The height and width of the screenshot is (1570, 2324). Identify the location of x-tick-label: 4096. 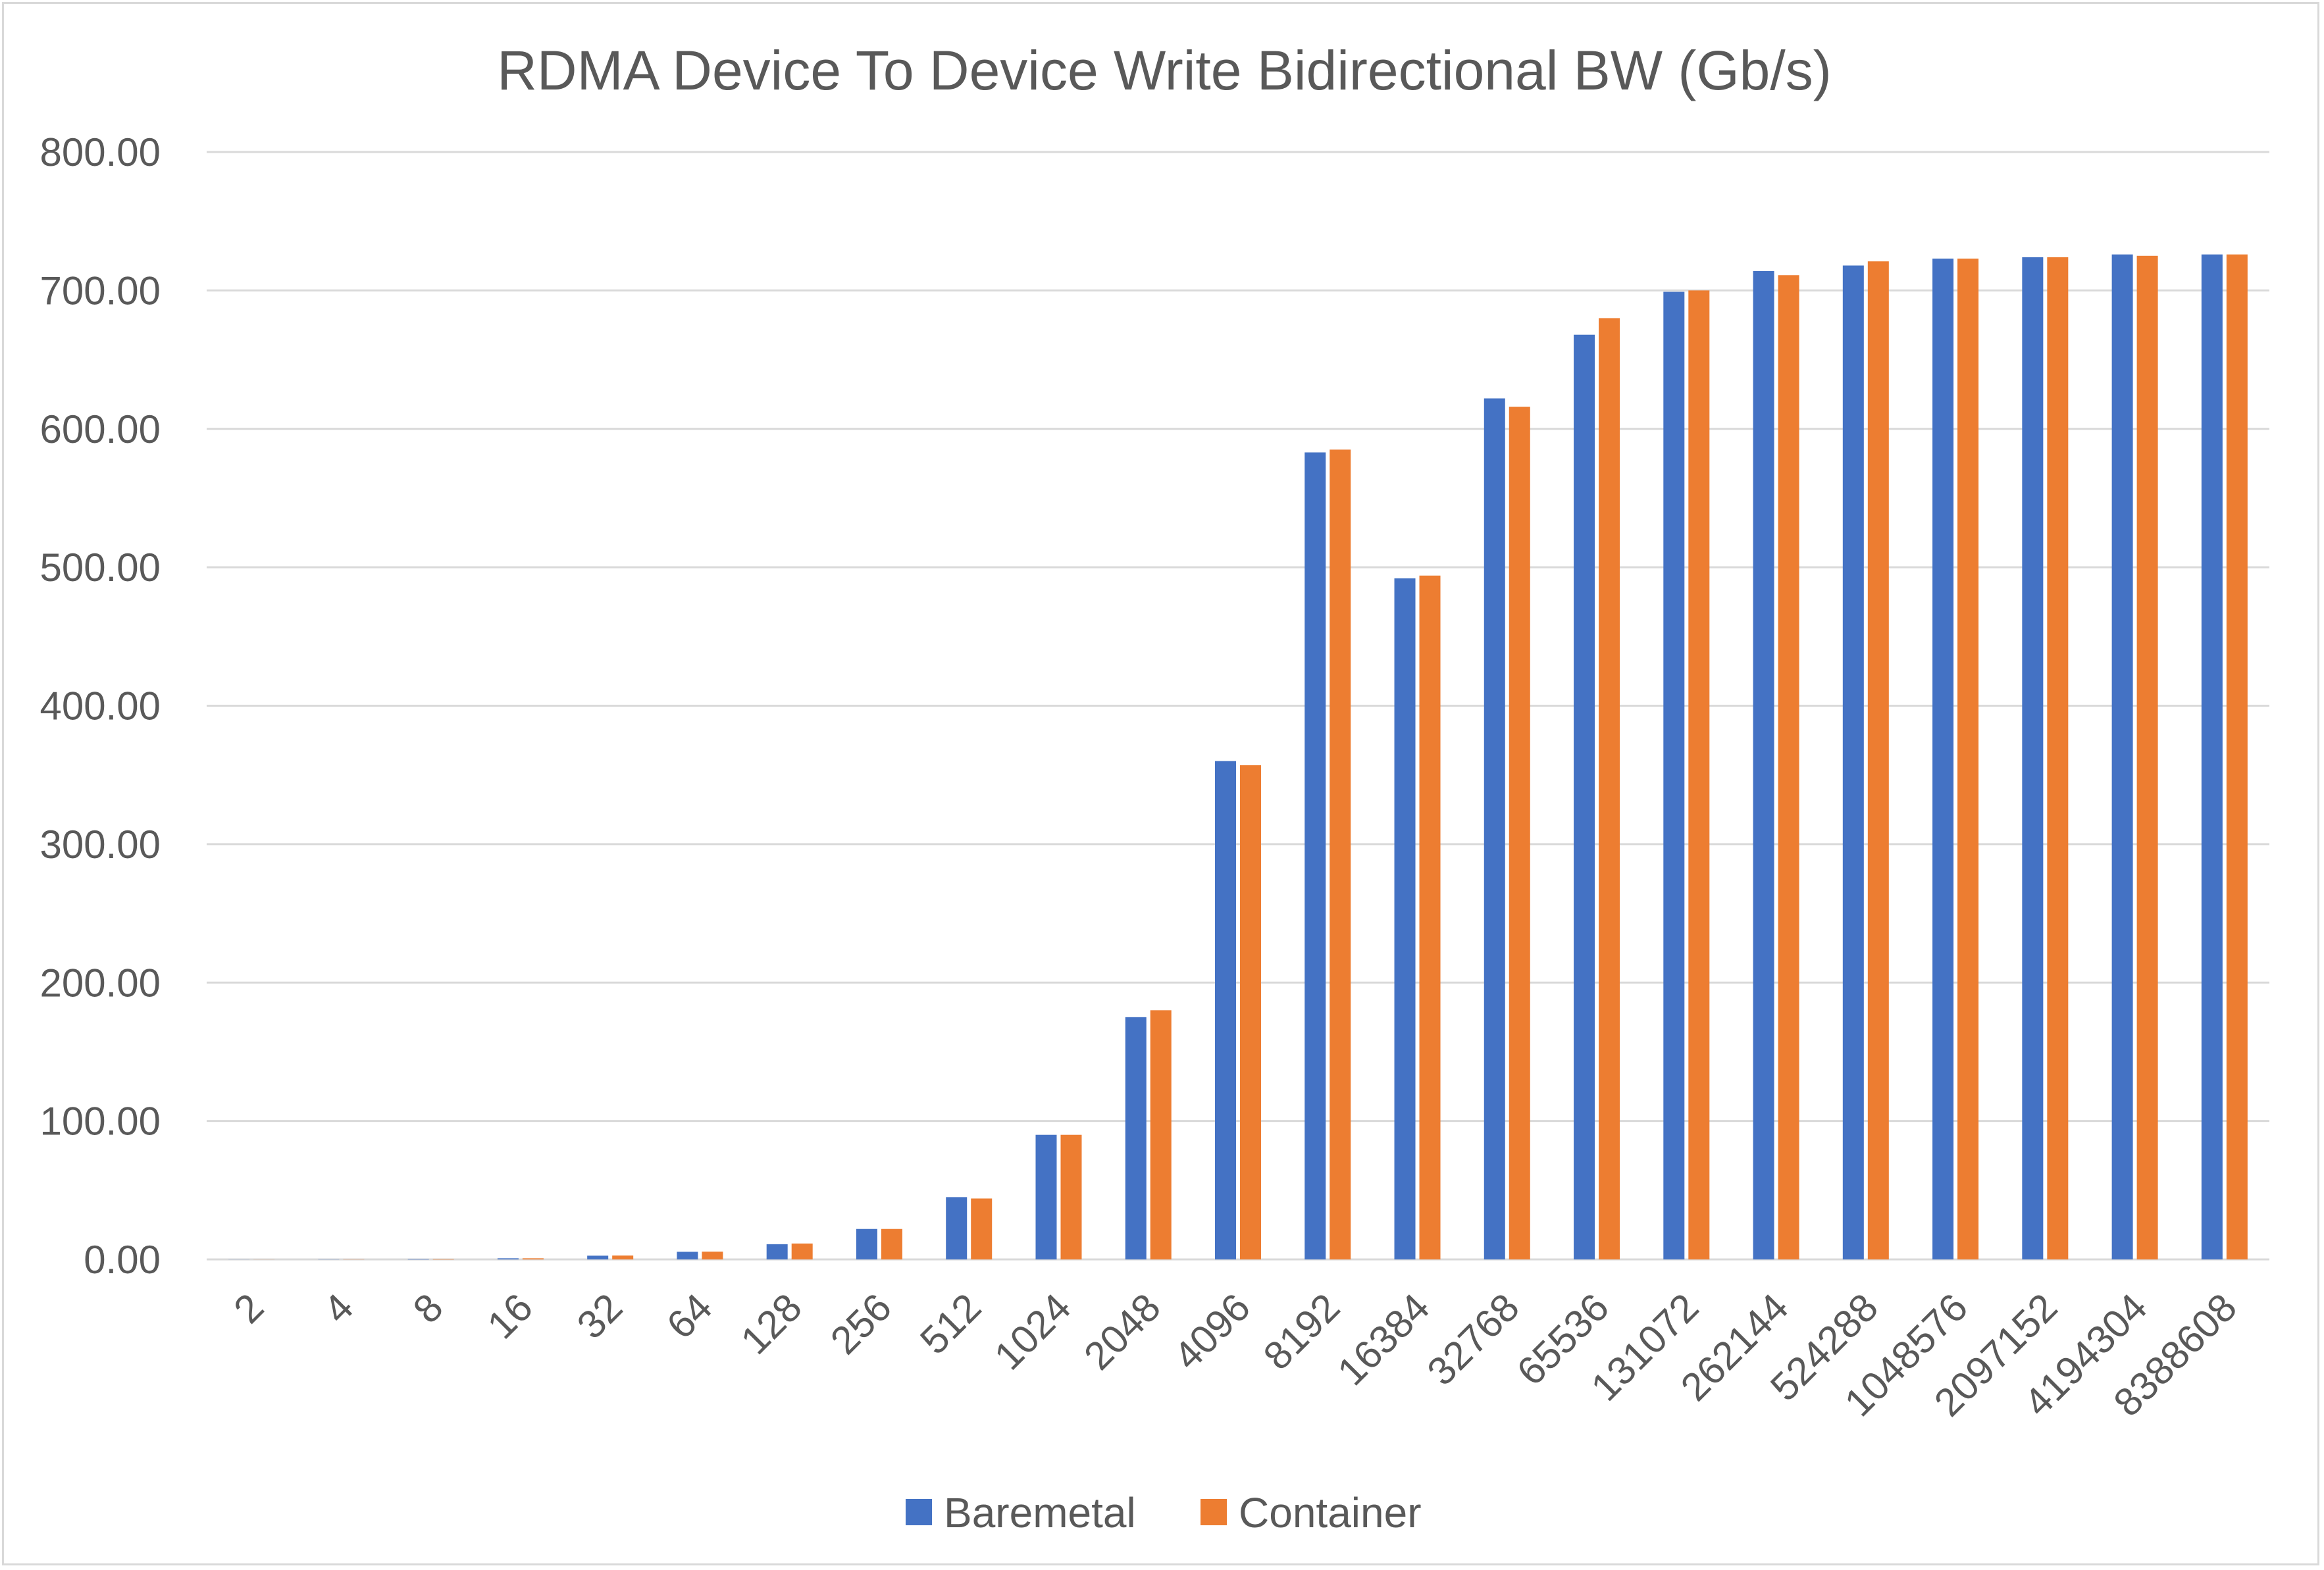
(1211, 1332).